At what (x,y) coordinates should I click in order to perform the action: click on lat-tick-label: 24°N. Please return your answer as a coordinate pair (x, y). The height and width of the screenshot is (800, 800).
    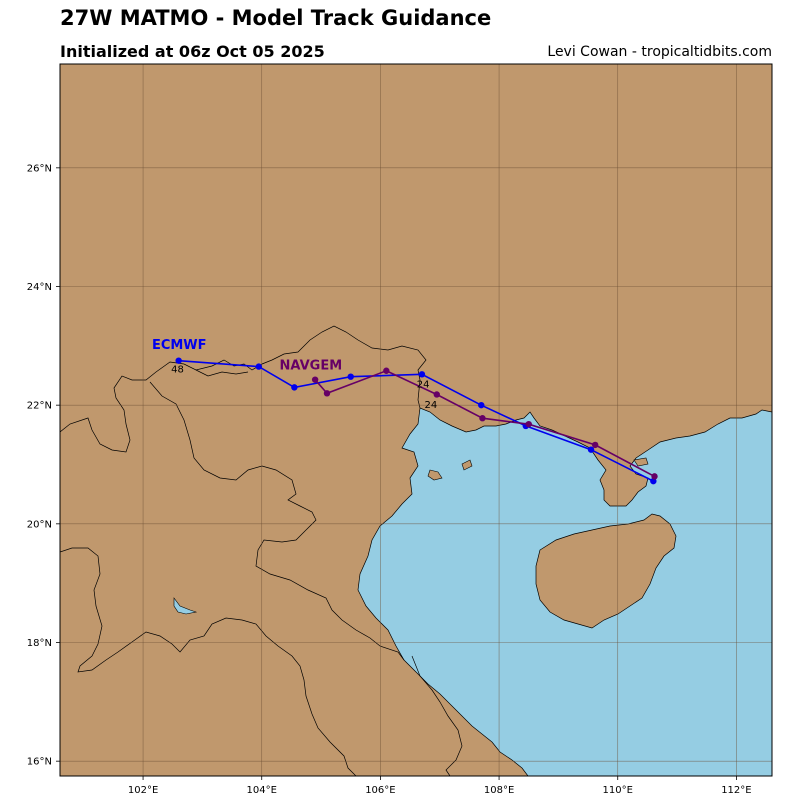
    Looking at the image, I should click on (39, 287).